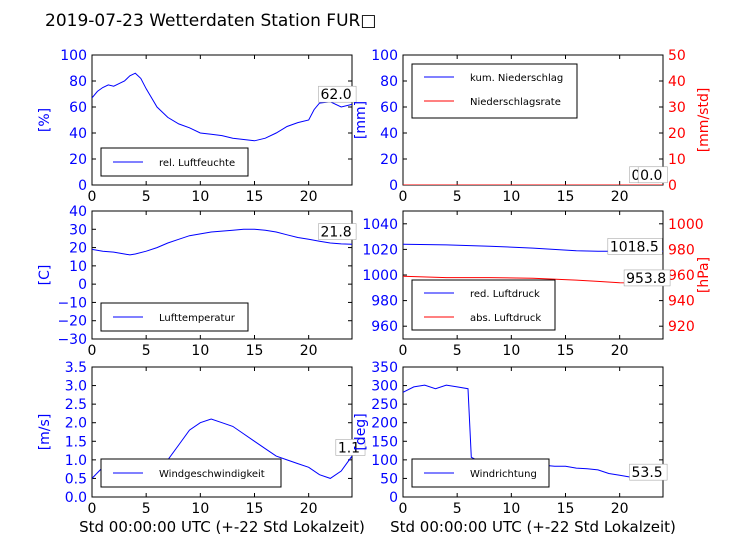 The height and width of the screenshot is (552, 736). What do you see at coordinates (380, 250) in the screenshot?
I see `y-tick-label: 1020` at bounding box center [380, 250].